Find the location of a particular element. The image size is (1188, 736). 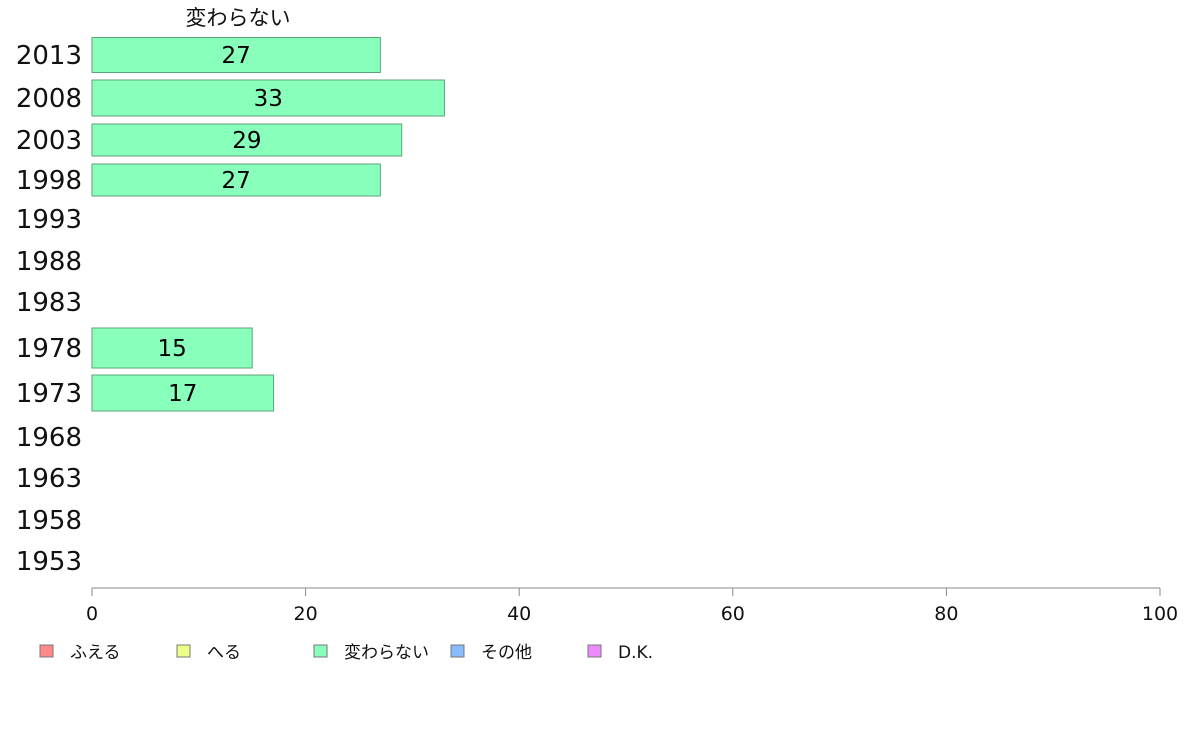

bar-value-label-1978: 15 is located at coordinates (171, 349).